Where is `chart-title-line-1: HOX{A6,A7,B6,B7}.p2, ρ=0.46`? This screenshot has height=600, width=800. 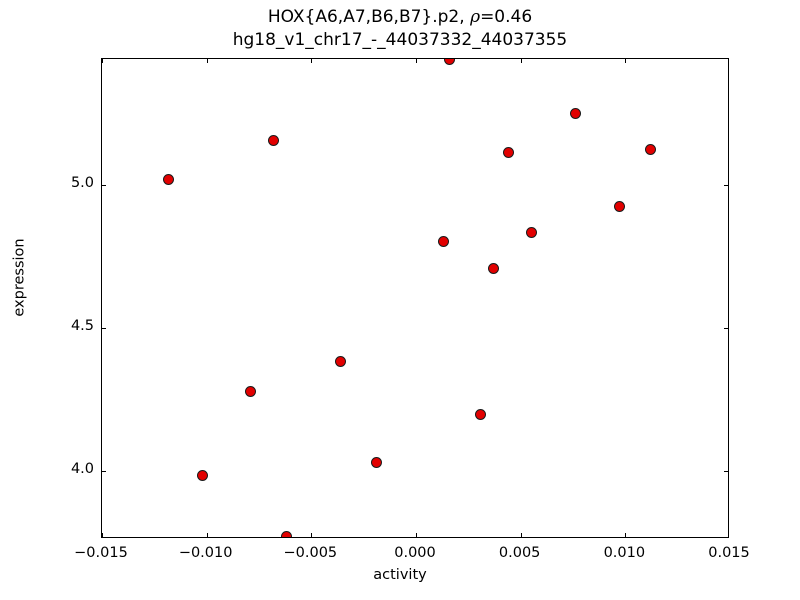
chart-title-line-1: HOX{A6,A7,B6,B7}.p2, ρ=0.46 is located at coordinates (400, 17).